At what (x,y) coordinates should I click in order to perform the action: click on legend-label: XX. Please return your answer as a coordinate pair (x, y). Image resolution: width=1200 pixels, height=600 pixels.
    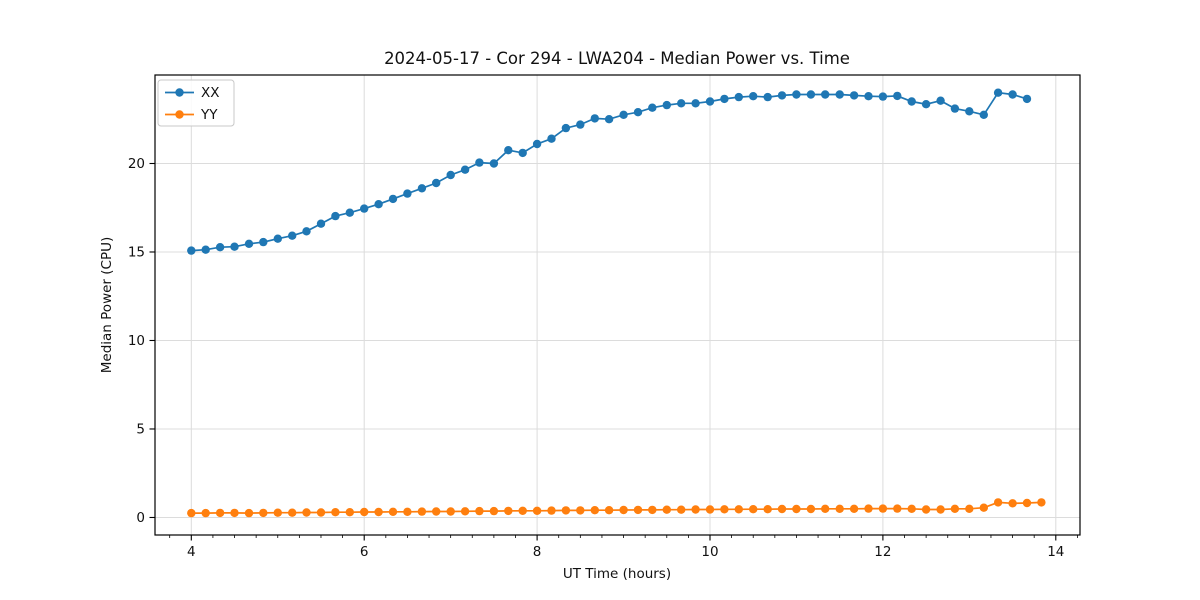
    Looking at the image, I should click on (210, 93).